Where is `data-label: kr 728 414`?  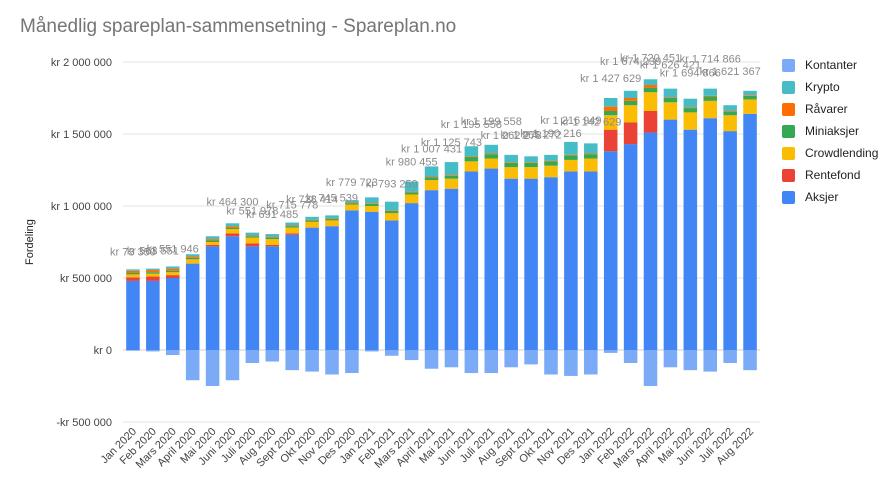 data-label: kr 728 414 is located at coordinates (312, 200).